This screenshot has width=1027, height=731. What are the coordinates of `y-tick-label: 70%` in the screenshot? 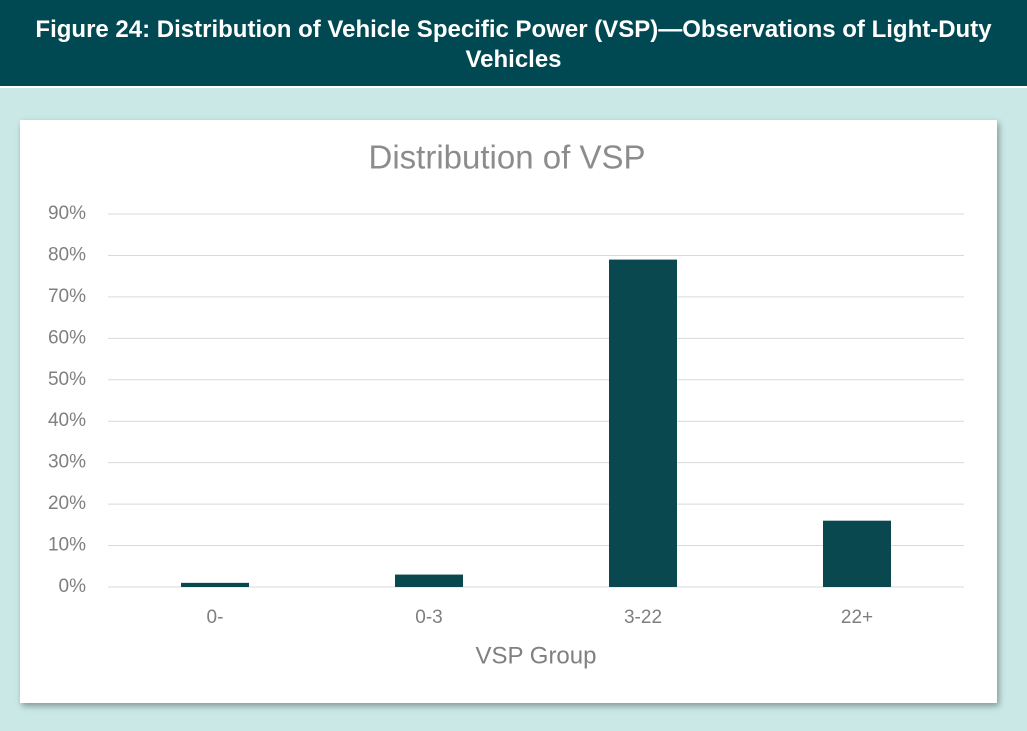 It's located at (67, 296).